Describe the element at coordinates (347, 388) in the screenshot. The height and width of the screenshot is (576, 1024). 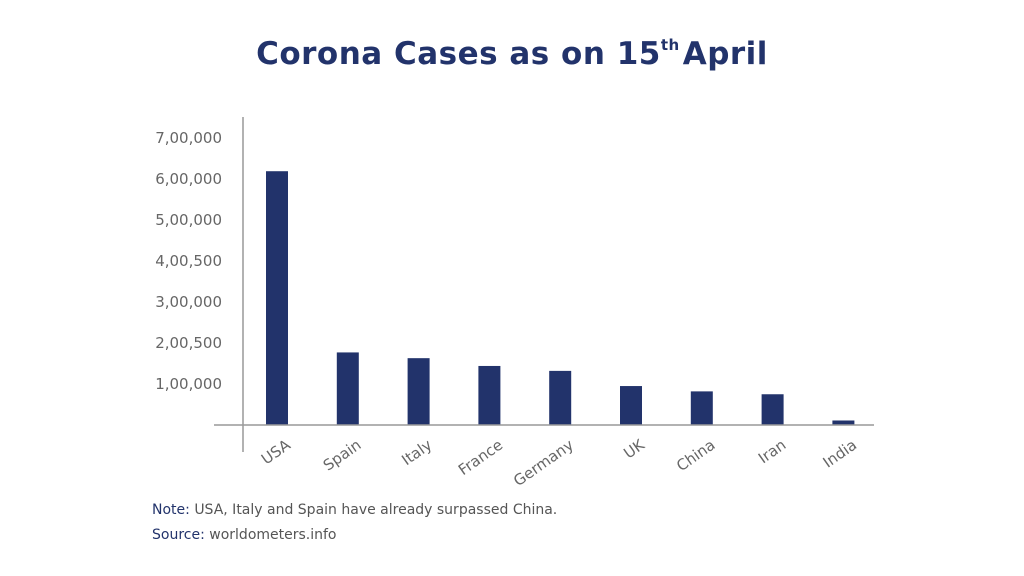
I see `bar-spain` at that location.